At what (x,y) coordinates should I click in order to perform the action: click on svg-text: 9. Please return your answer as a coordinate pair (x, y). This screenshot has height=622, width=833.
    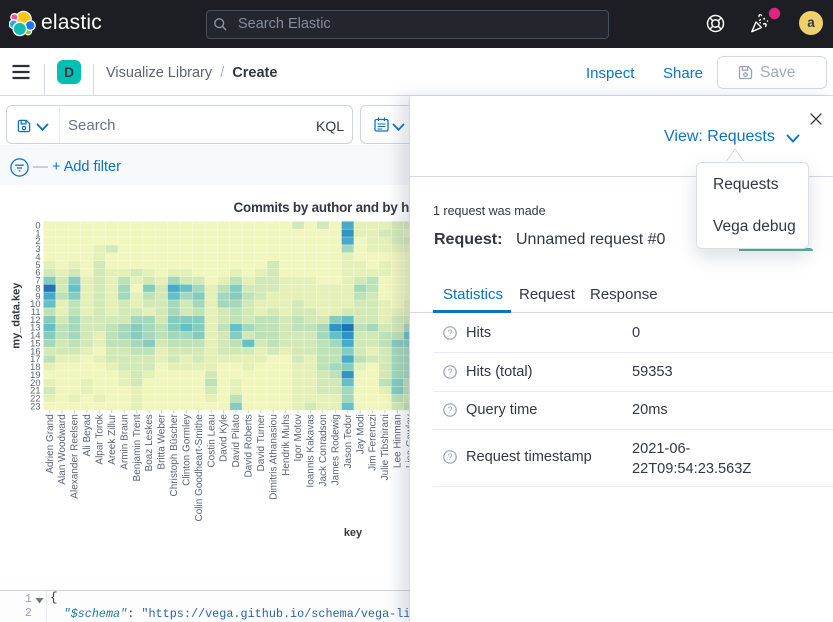
    Looking at the image, I should click on (37, 296).